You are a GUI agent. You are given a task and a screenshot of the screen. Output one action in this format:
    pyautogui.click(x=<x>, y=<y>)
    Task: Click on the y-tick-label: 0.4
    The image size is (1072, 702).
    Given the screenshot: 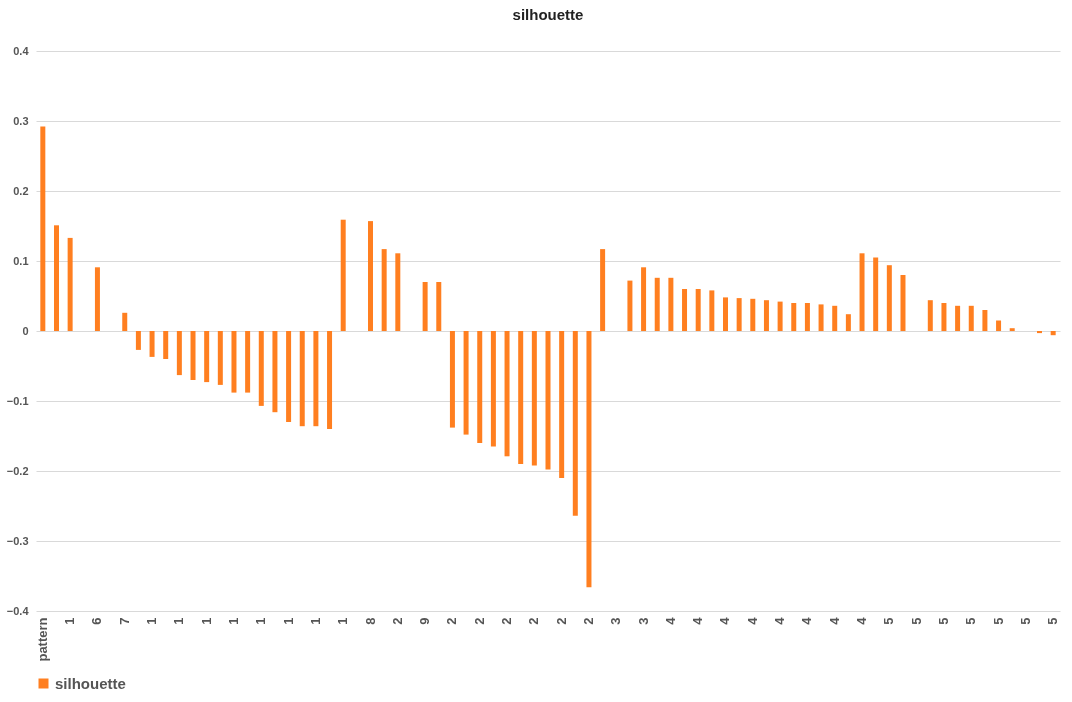 What is the action you would take?
    pyautogui.click(x=21, y=50)
    